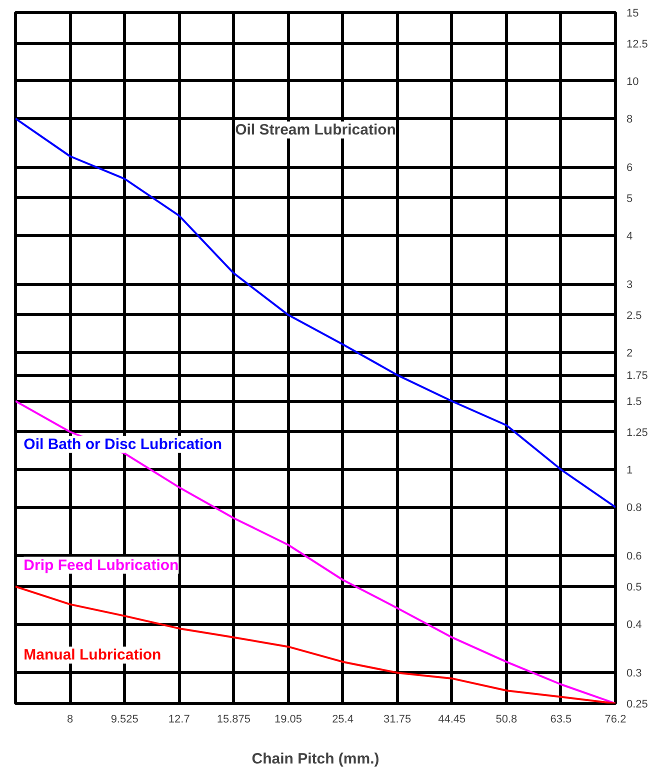  Describe the element at coordinates (629, 470) in the screenshot. I see `y-tick-label: 1` at that location.